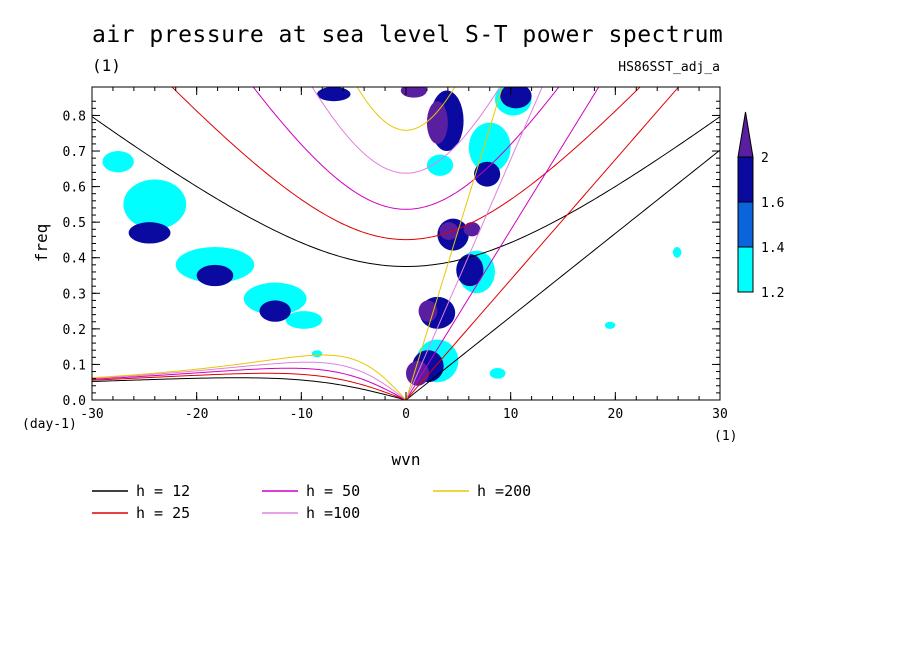 This screenshot has width=904, height=654. I want to click on x-tick-label: 10, so click(511, 414).